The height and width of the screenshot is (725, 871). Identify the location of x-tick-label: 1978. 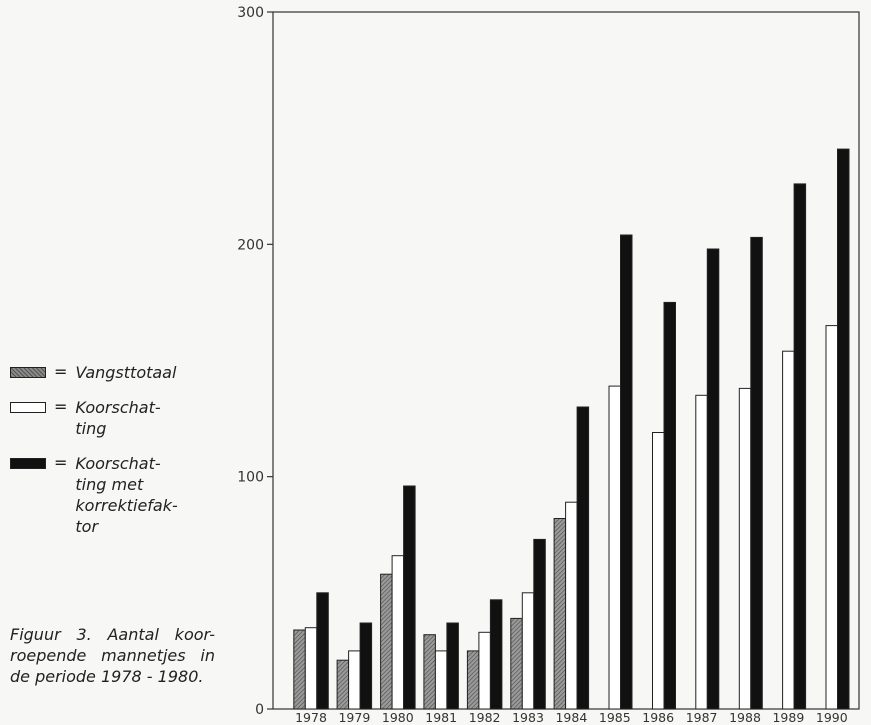
(311, 717).